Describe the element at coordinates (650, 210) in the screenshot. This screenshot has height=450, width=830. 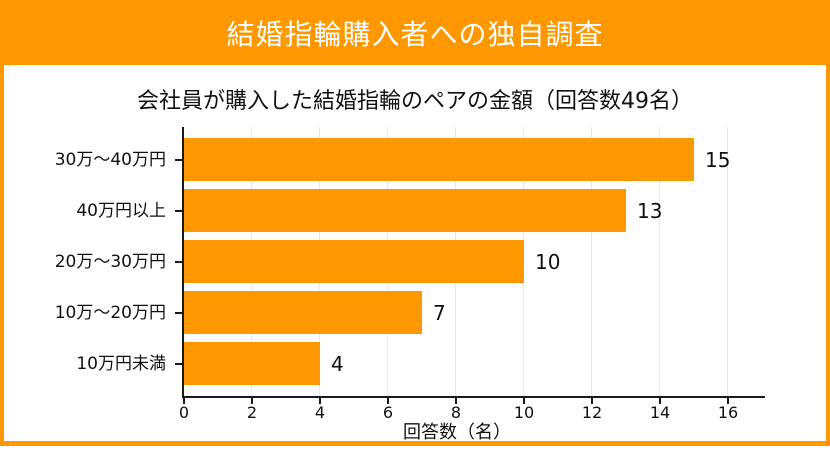
I see `bar-value-label: 13` at that location.